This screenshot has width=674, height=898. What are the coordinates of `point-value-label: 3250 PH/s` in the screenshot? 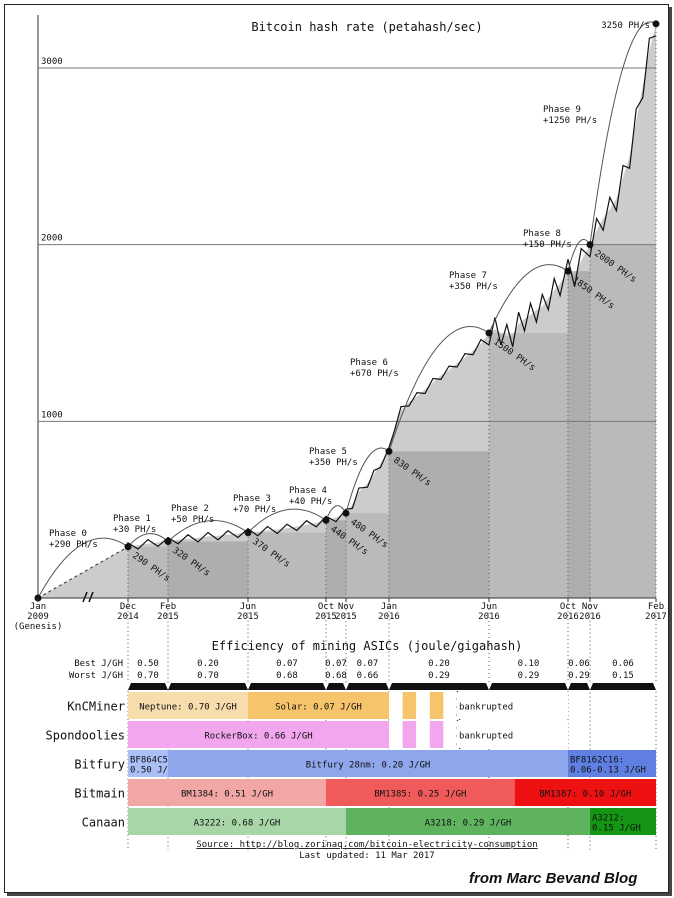 It's located at (625, 26).